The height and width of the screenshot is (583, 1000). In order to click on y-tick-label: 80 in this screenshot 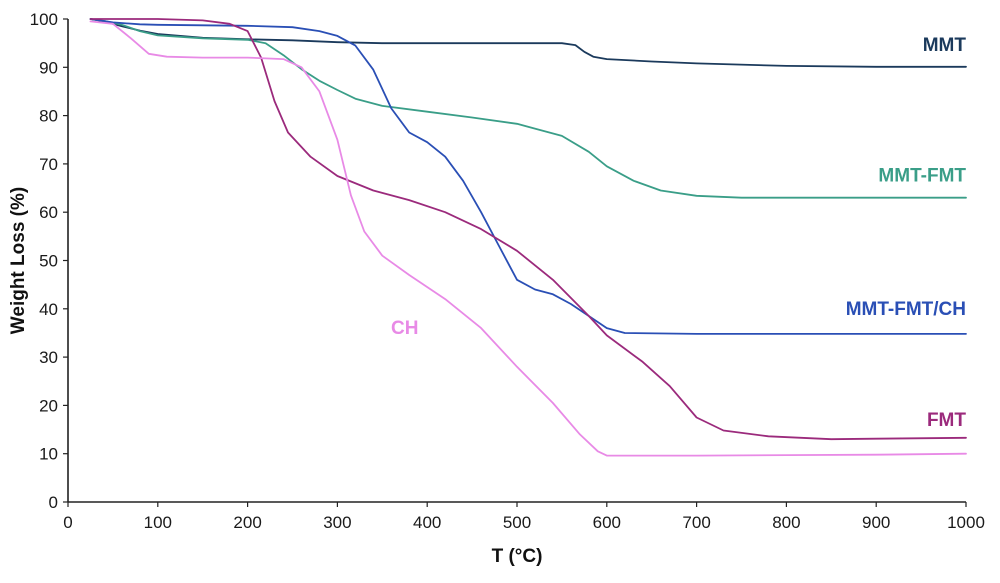, I will do `click(48, 116)`.